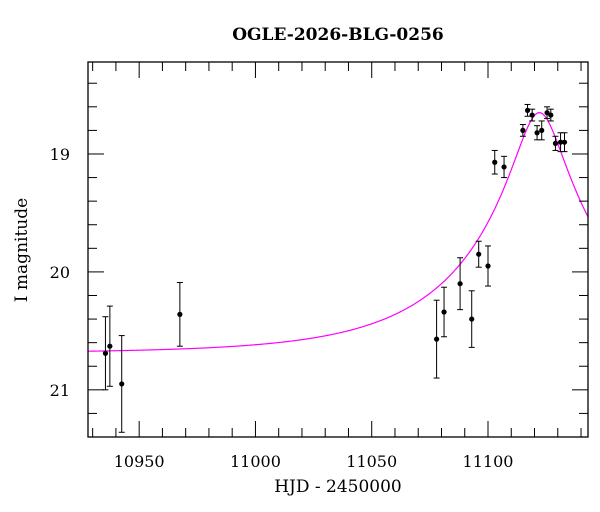 The height and width of the screenshot is (512, 600). I want to click on y-tick-label: 19, so click(60, 154).